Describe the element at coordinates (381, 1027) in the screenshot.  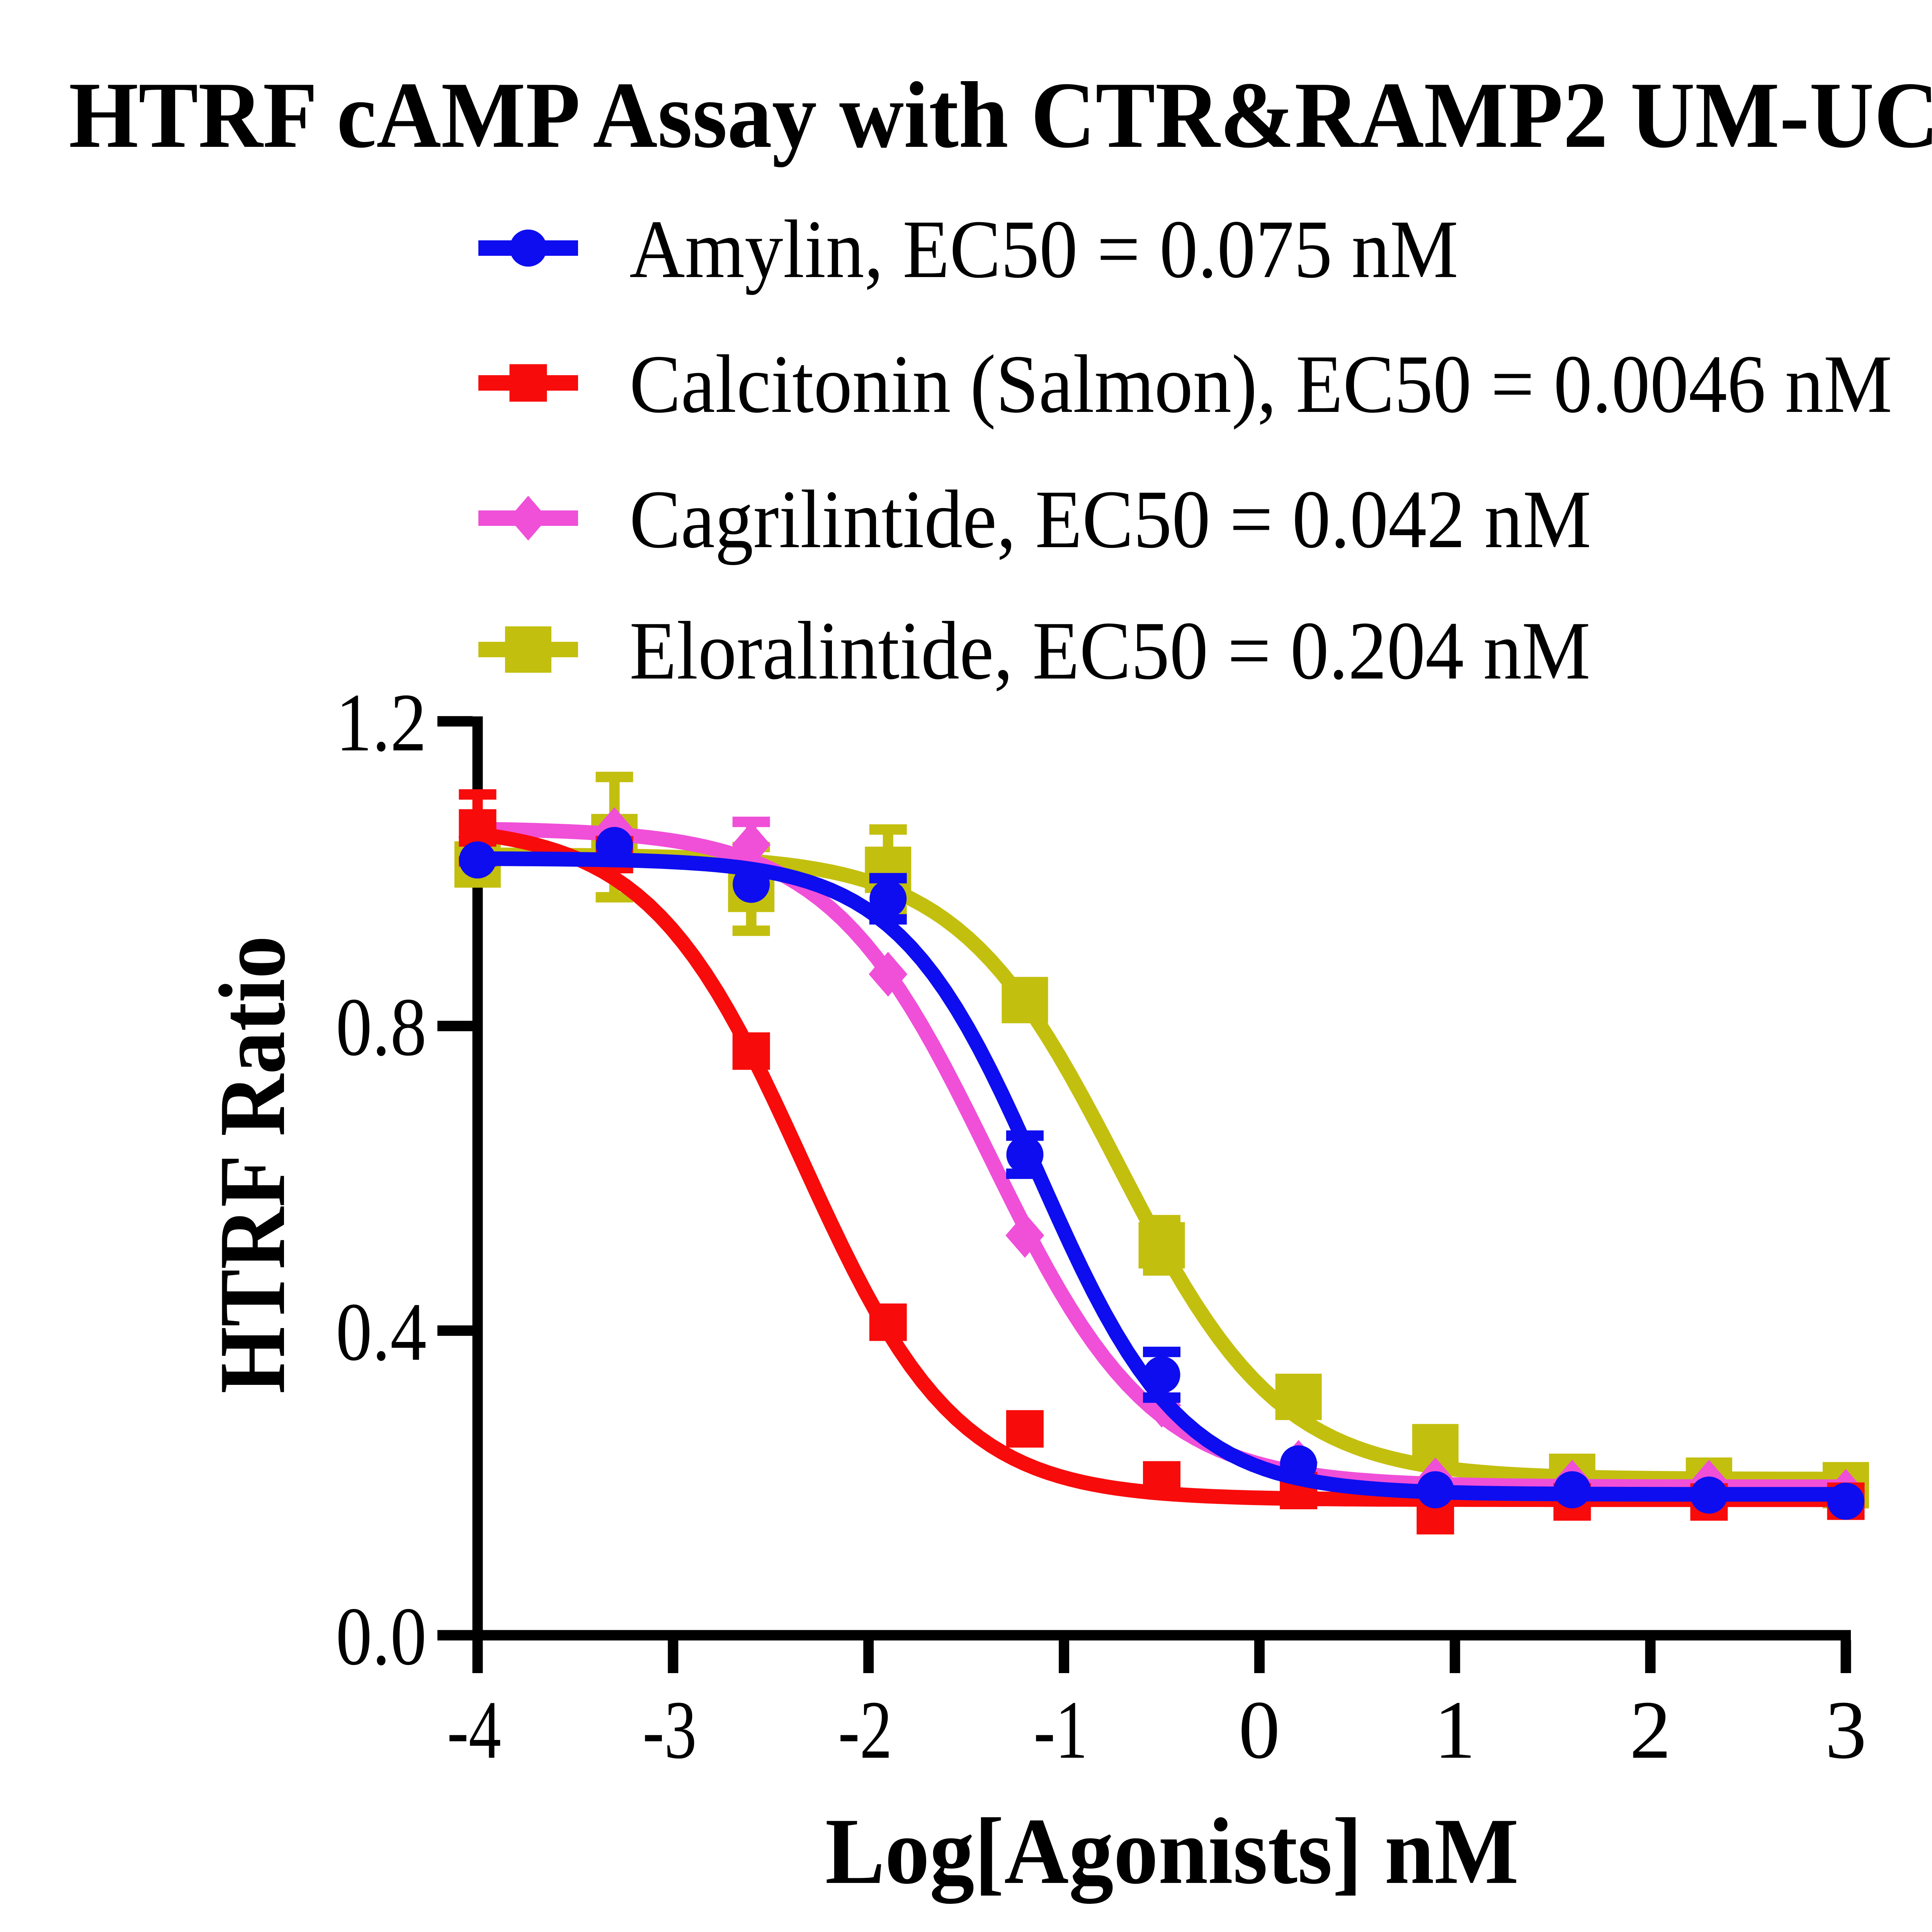
I see `svg-text: 0.8` at that location.